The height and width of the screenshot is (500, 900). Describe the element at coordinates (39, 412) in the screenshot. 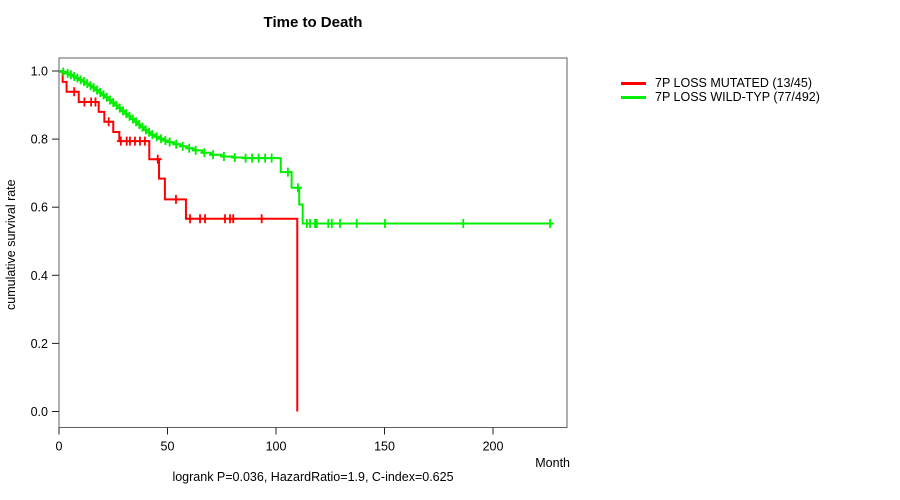

I see `y-tick-label: 0.0` at that location.